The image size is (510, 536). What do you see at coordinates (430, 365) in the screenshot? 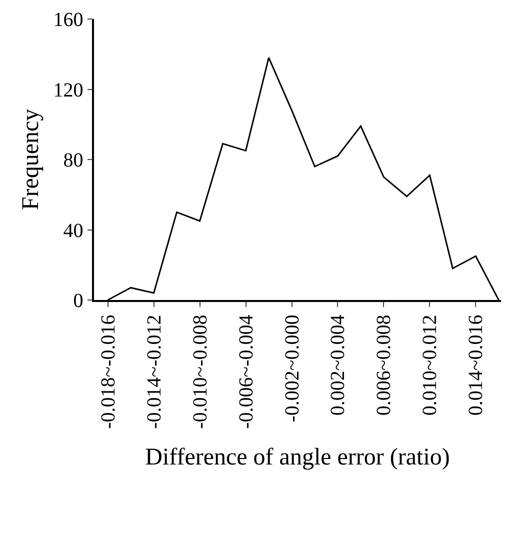
I see `x-tick-label: 0.010~0.012` at bounding box center [430, 365].